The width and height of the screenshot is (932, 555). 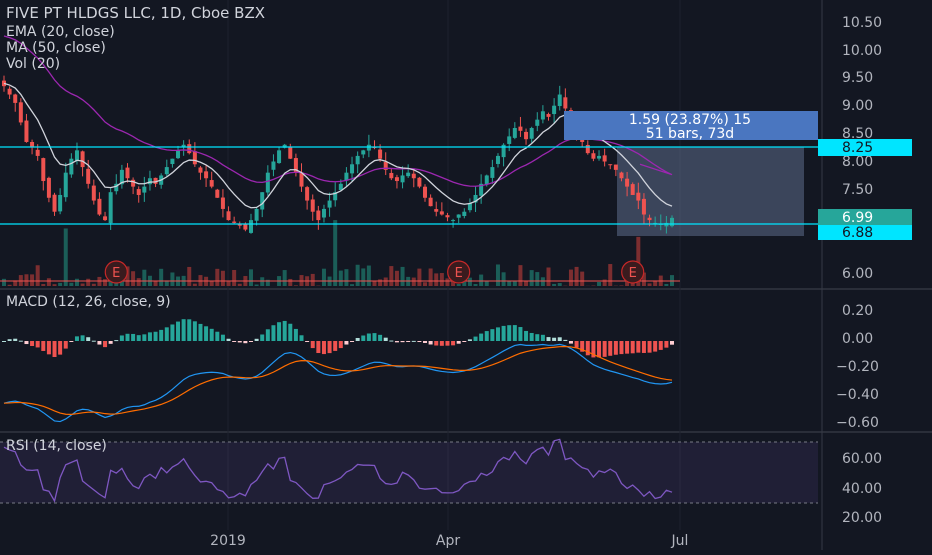 I want to click on price-tick: 9.50, so click(x=857, y=78).